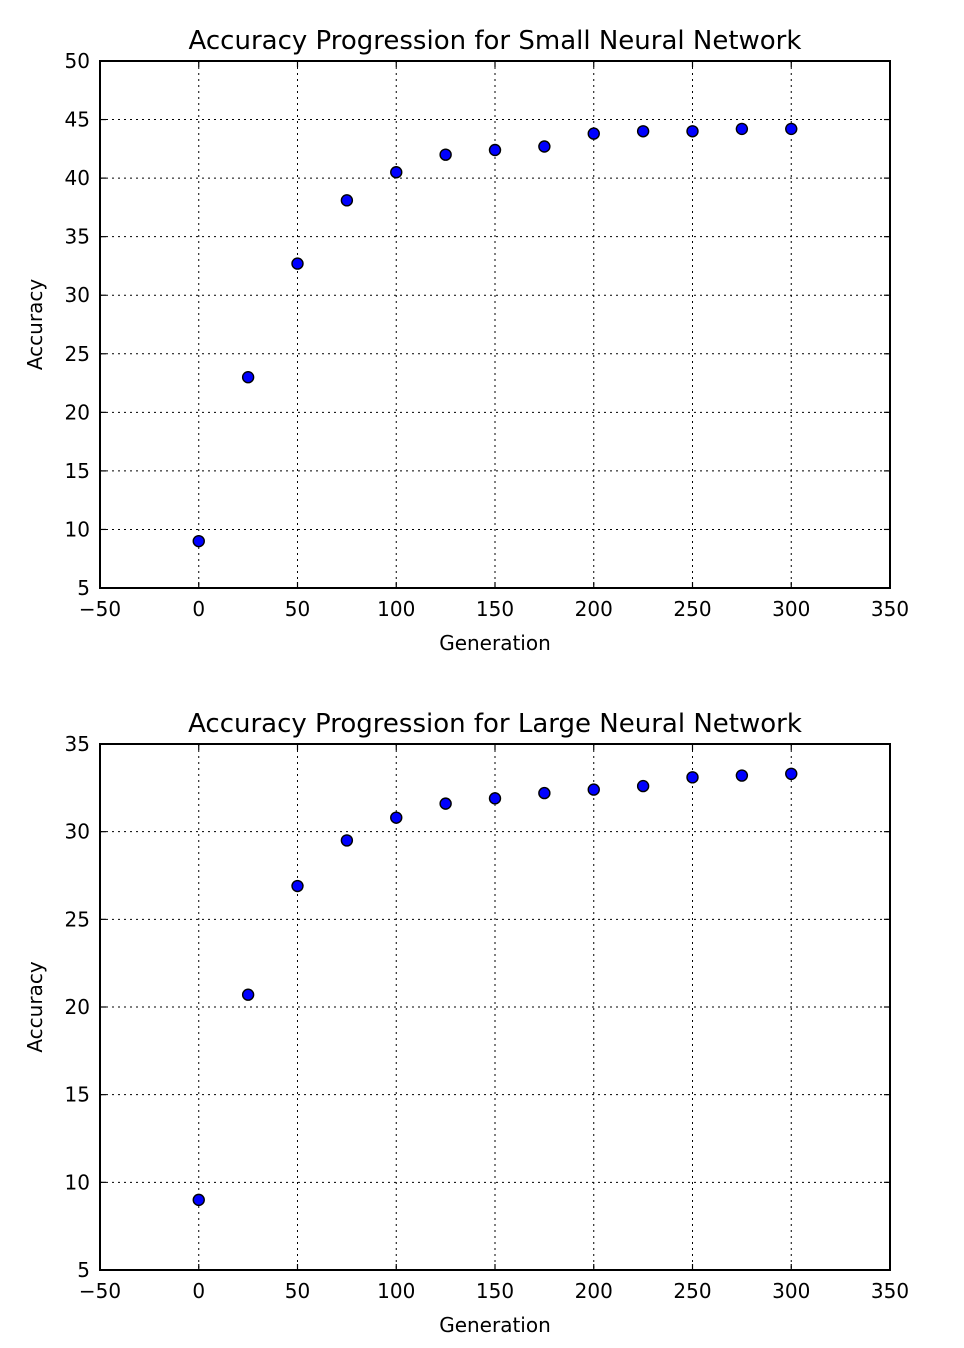  Describe the element at coordinates (77, 178) in the screenshot. I see `y-tick-label: 40` at that location.